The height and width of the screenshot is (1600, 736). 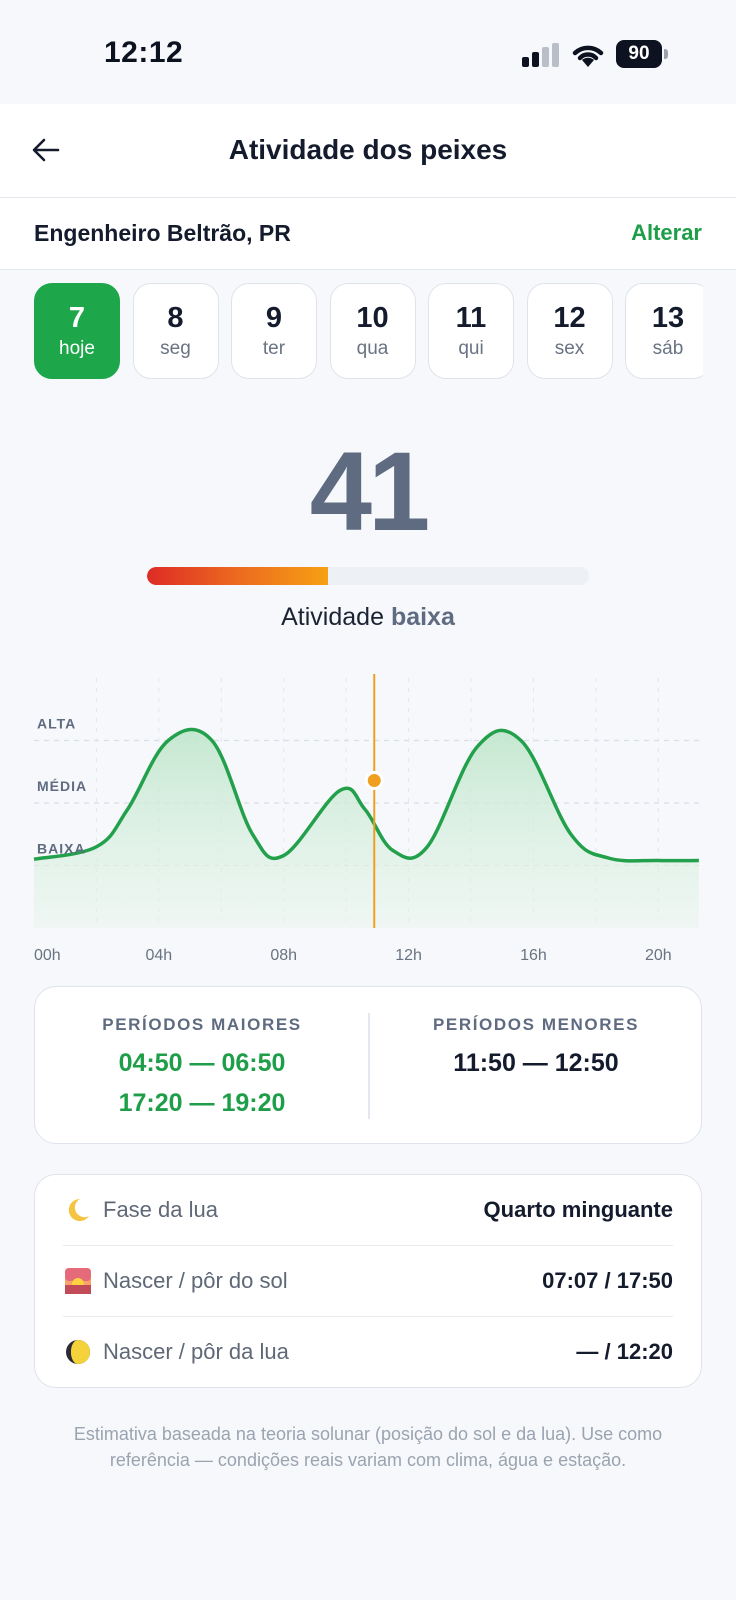 What do you see at coordinates (159, 953) in the screenshot?
I see `x-tick-label: 04h` at bounding box center [159, 953].